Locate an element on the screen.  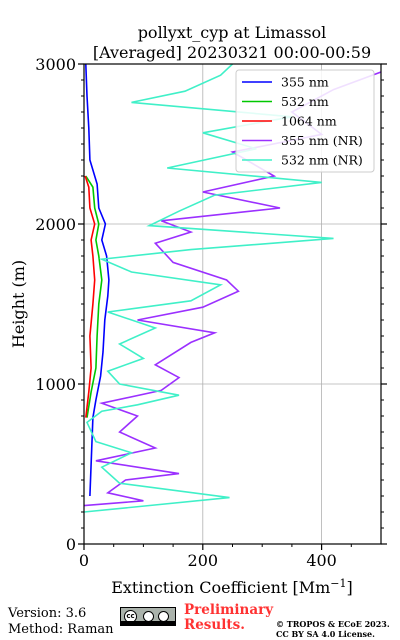
cc-icon: cc is located at coordinates (130, 616).